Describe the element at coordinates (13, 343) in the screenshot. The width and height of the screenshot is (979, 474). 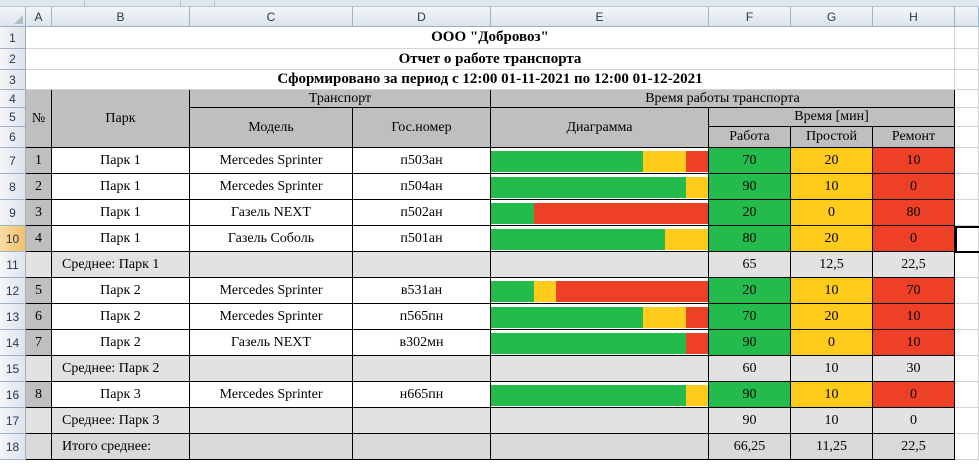
I see `row-header-14: 14` at that location.